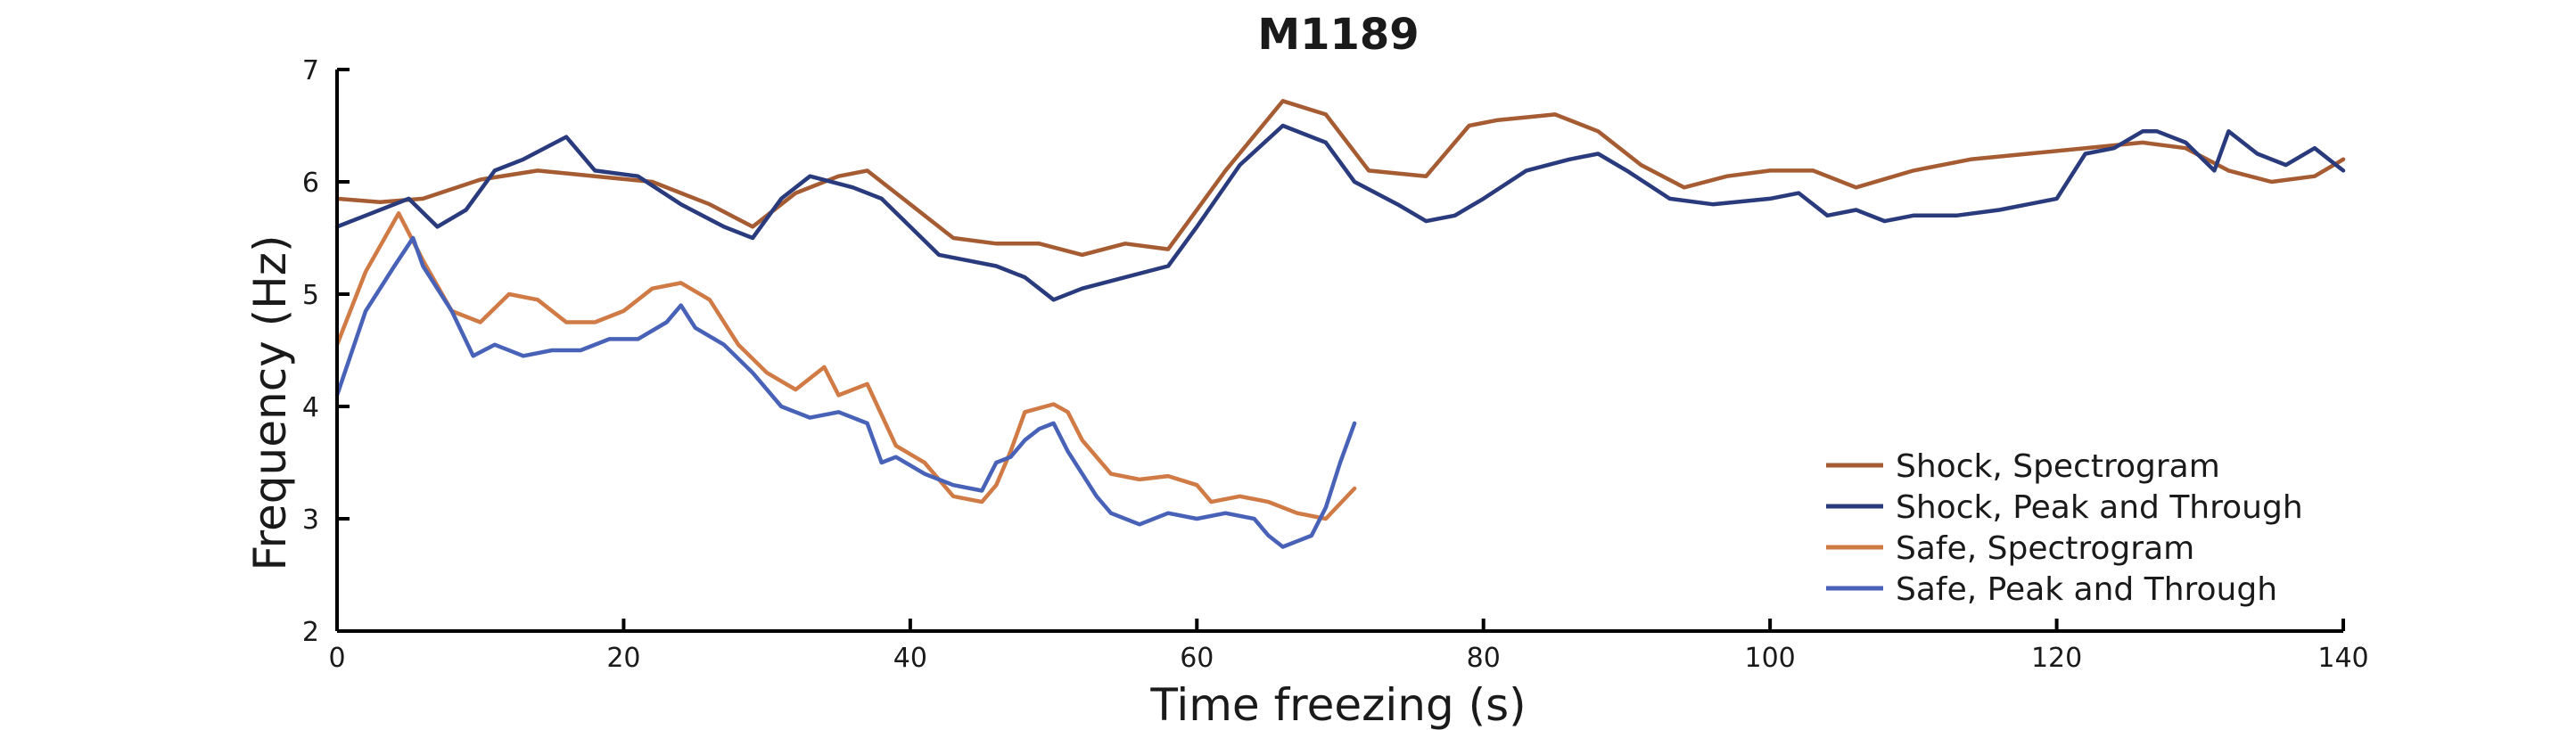 The height and width of the screenshot is (730, 2576). Describe the element at coordinates (2086, 589) in the screenshot. I see `legend-label: Safe, Peak and Through` at that location.